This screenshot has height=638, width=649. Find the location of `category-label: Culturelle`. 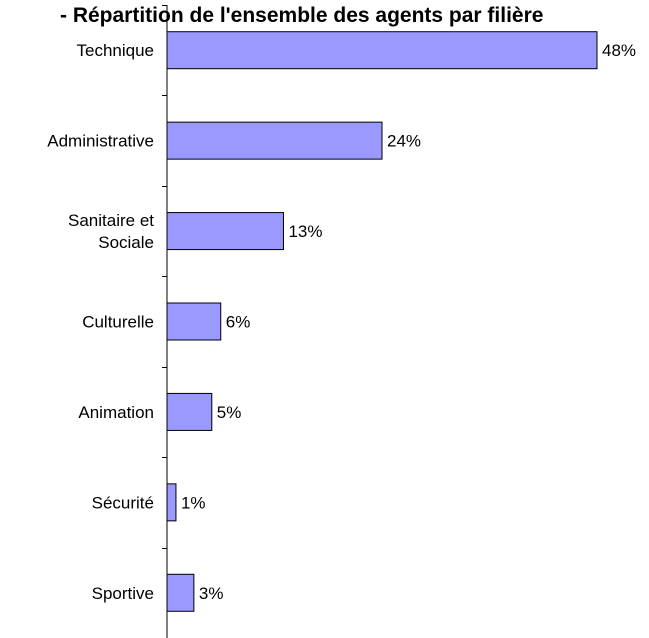

category-label: Culturelle is located at coordinates (118, 322).